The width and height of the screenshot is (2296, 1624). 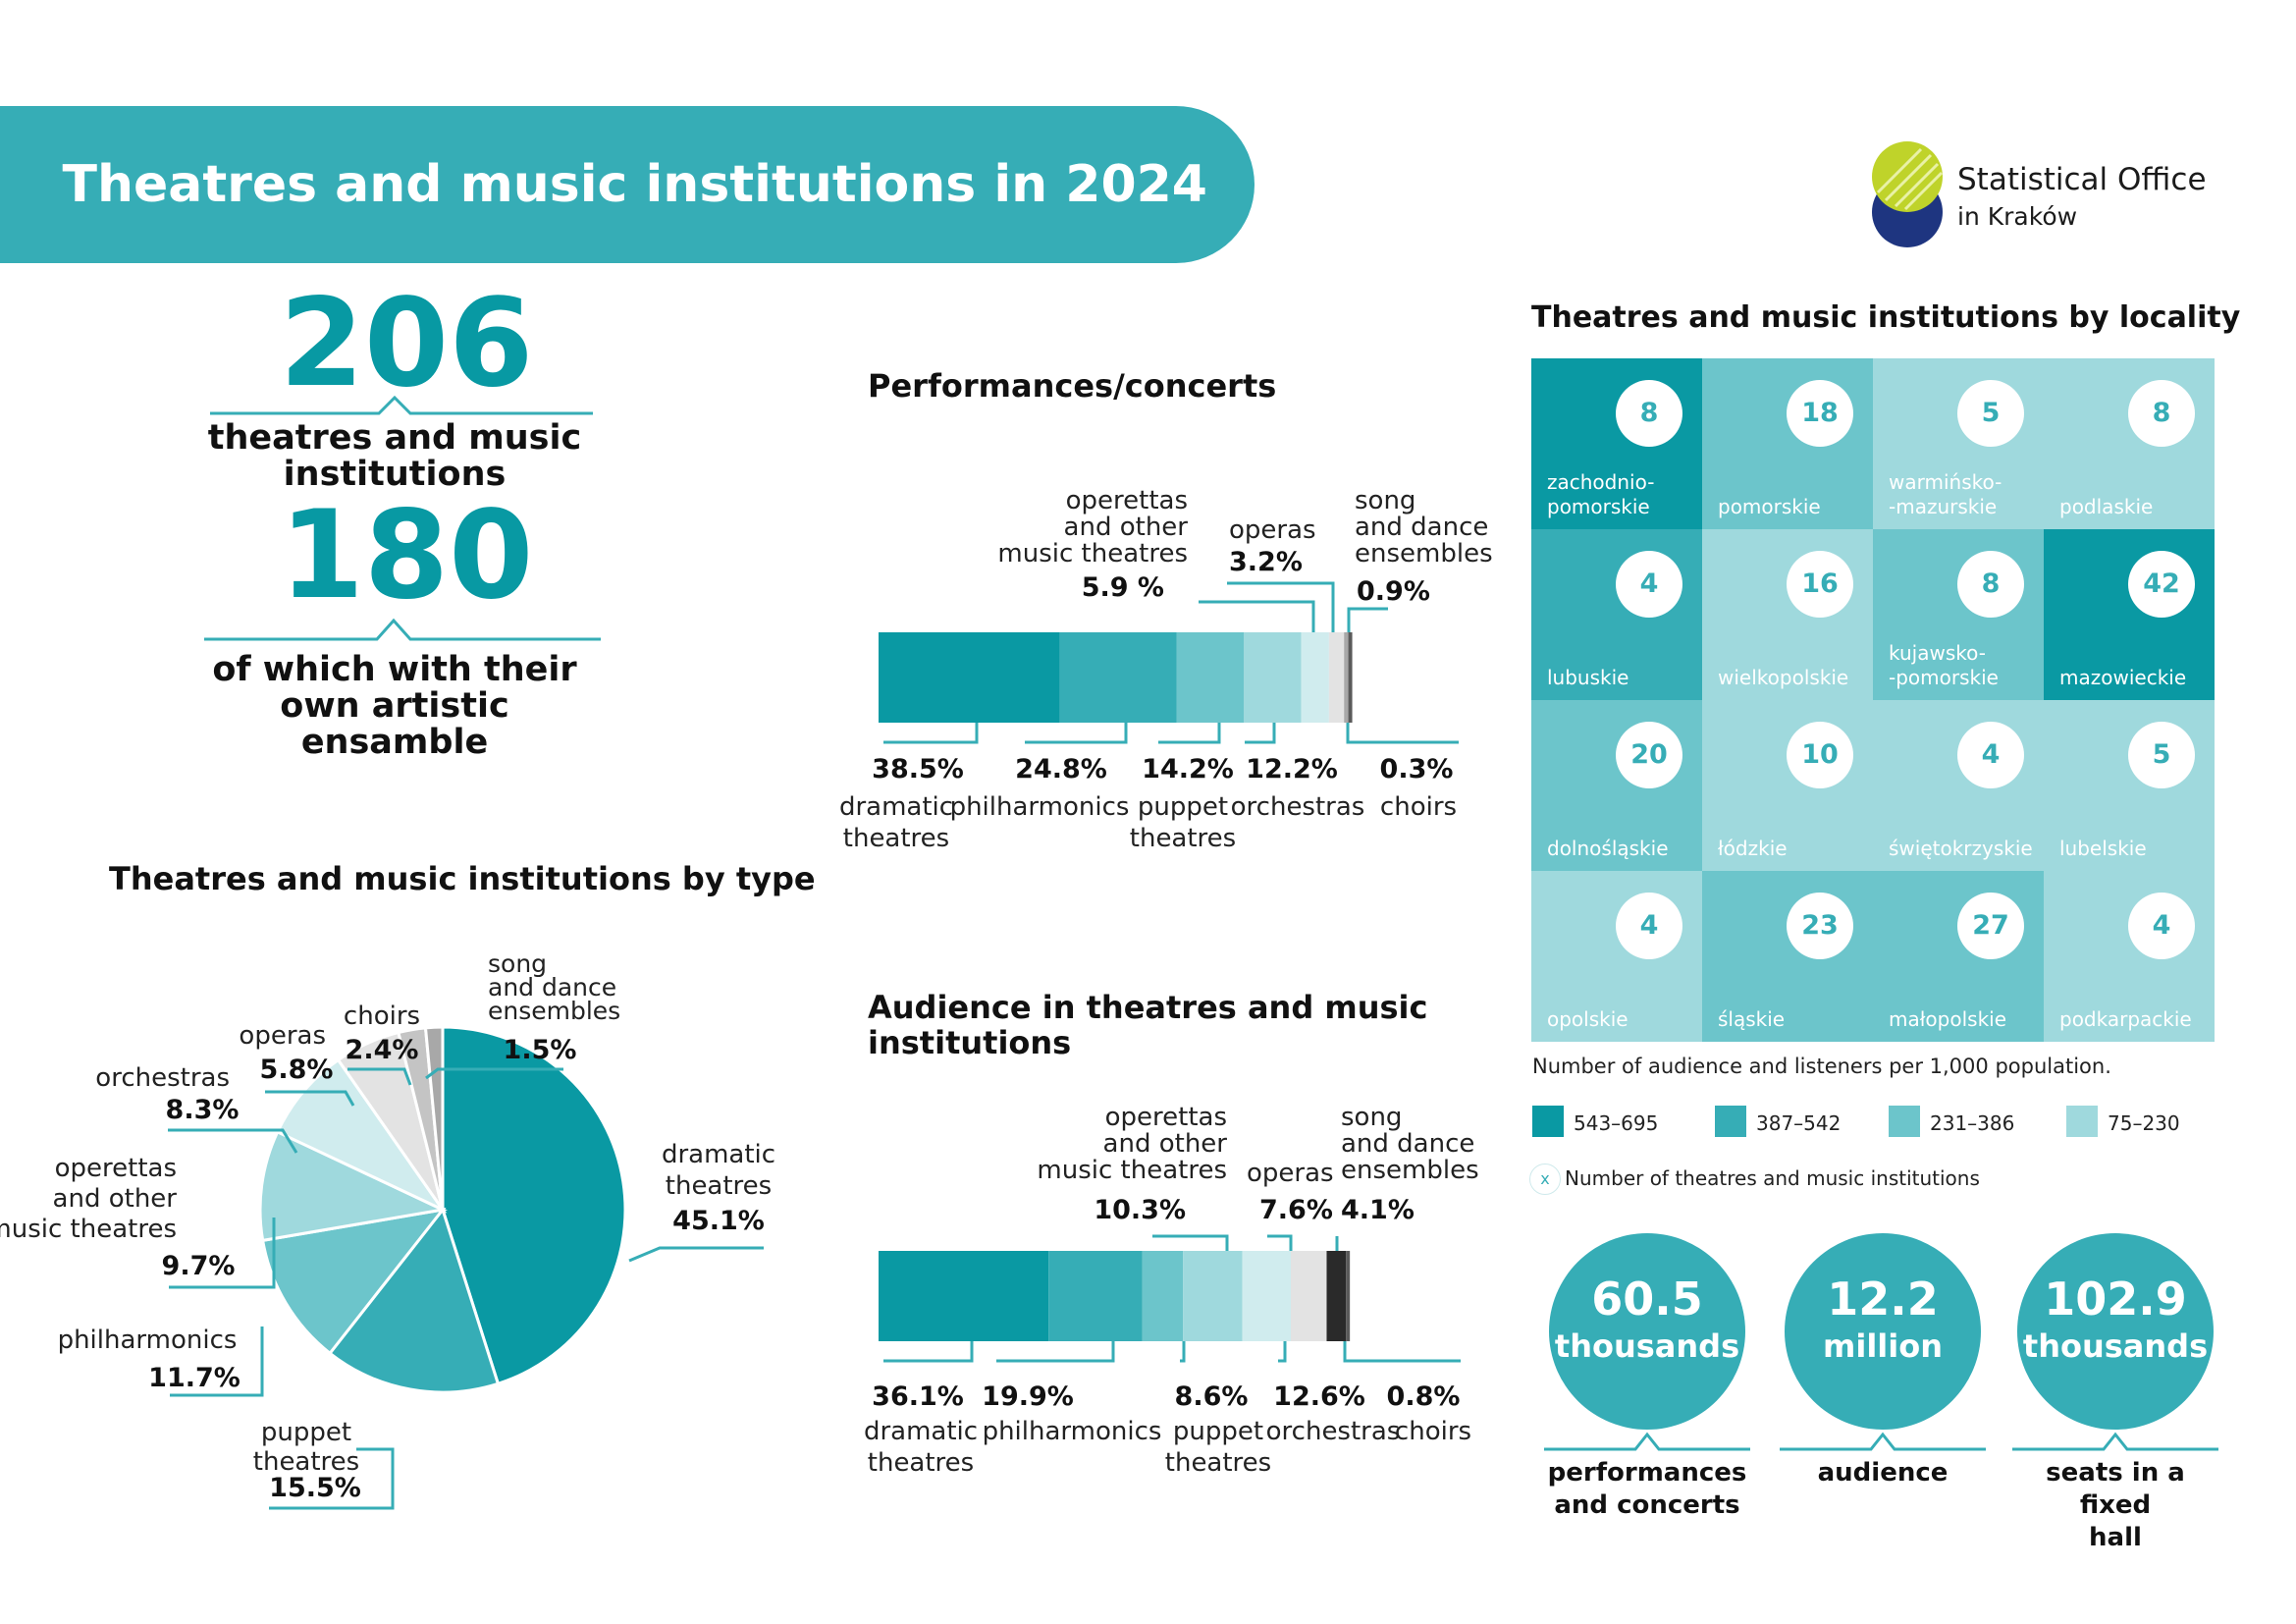 What do you see at coordinates (896, 838) in the screenshot?
I see `perf-bottom-label-0-line-1: theatres` at bounding box center [896, 838].